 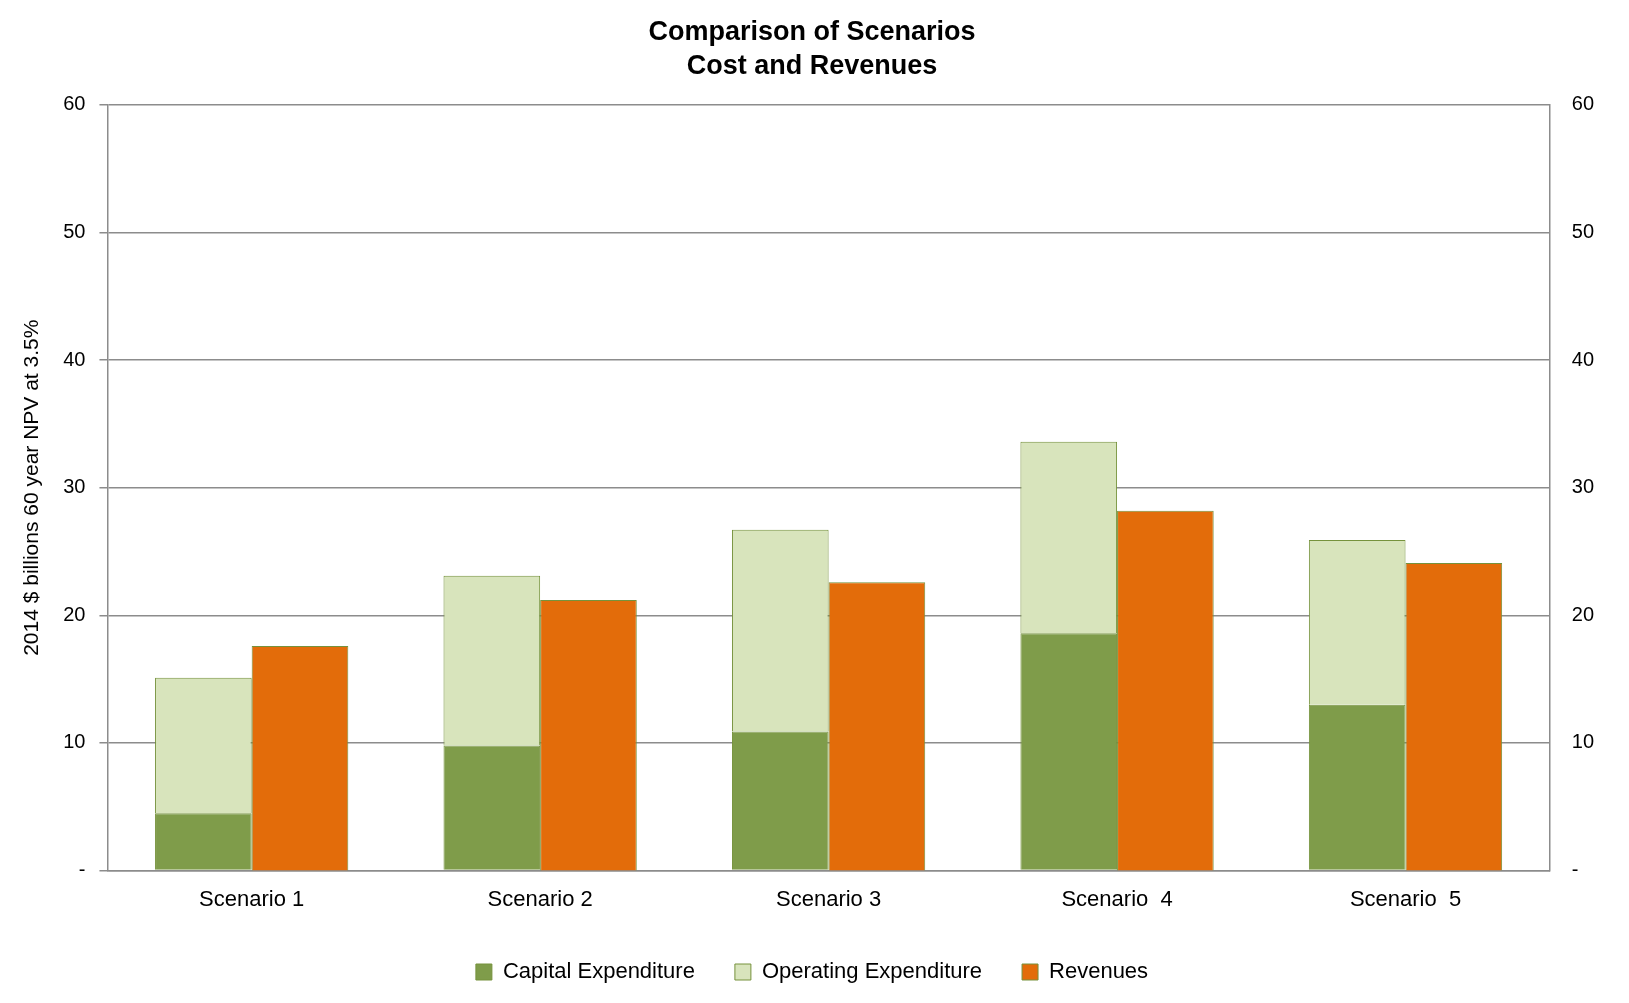 What do you see at coordinates (1582, 230) in the screenshot?
I see `y2-tick-label: 50` at bounding box center [1582, 230].